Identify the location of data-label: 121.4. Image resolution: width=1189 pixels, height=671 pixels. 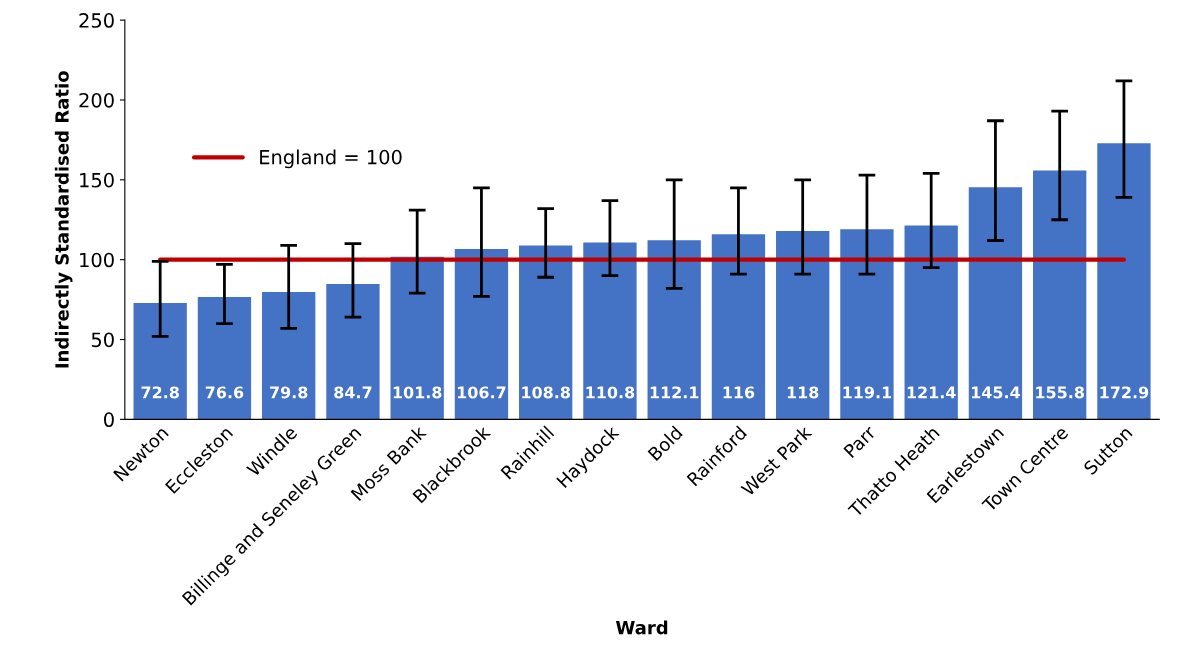
(931, 392).